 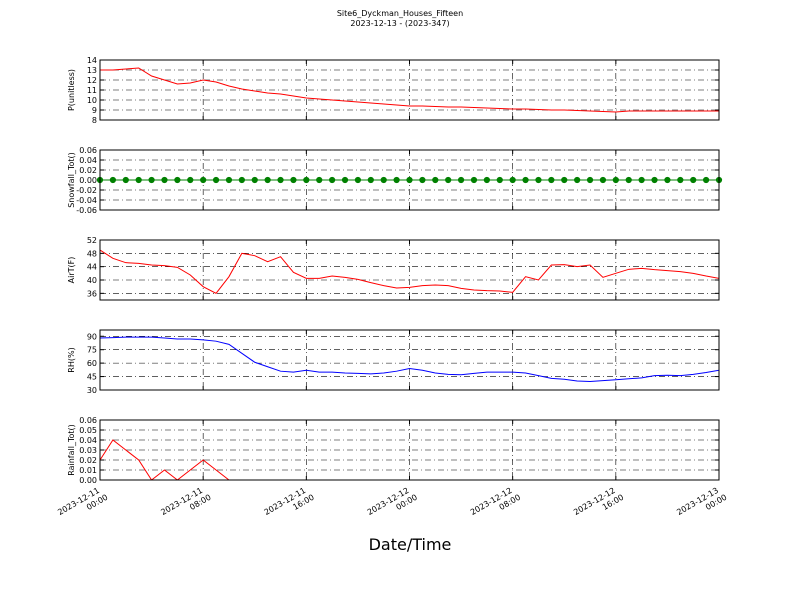 What do you see at coordinates (399, 23) in the screenshot?
I see `chart-subtitle: 2023-12-13 - (2023-347)` at bounding box center [399, 23].